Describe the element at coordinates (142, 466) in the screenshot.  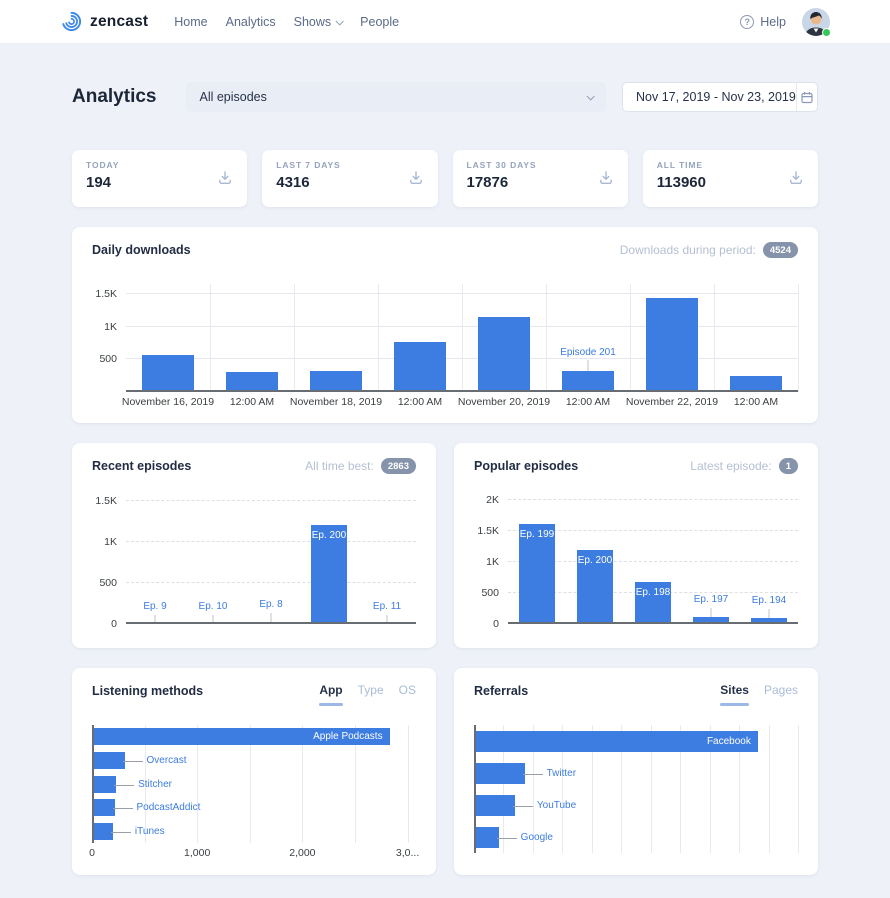
I see `card-title: Recent episodes` at that location.